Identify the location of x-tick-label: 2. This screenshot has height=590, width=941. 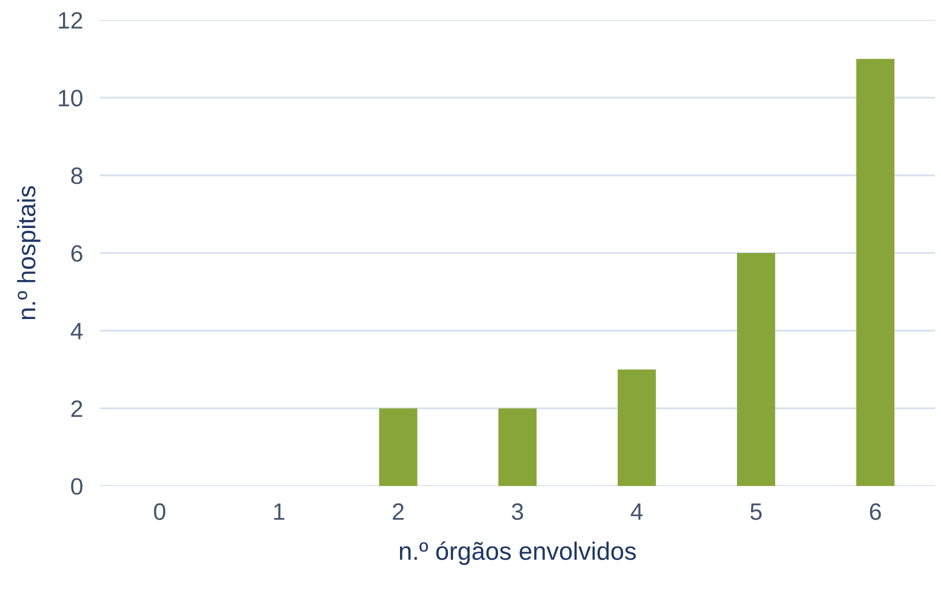
(398, 511).